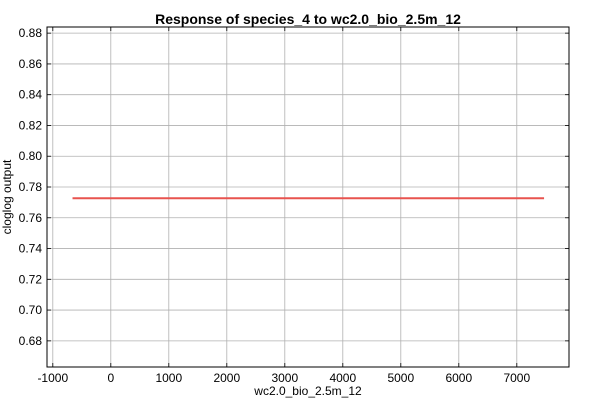 The image size is (600, 400). Describe the element at coordinates (31, 187) in the screenshot. I see `y-tick-label: 0.78` at that location.